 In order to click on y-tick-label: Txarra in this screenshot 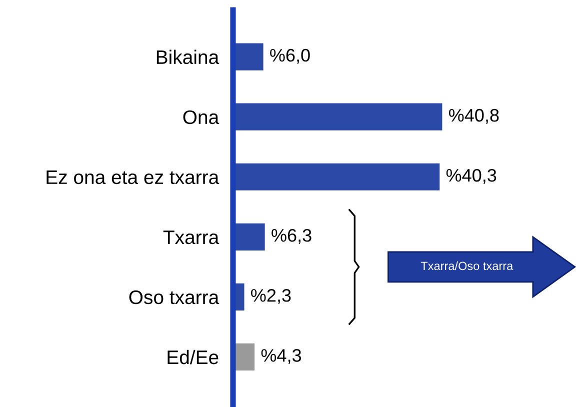, I will do `click(191, 237)`.